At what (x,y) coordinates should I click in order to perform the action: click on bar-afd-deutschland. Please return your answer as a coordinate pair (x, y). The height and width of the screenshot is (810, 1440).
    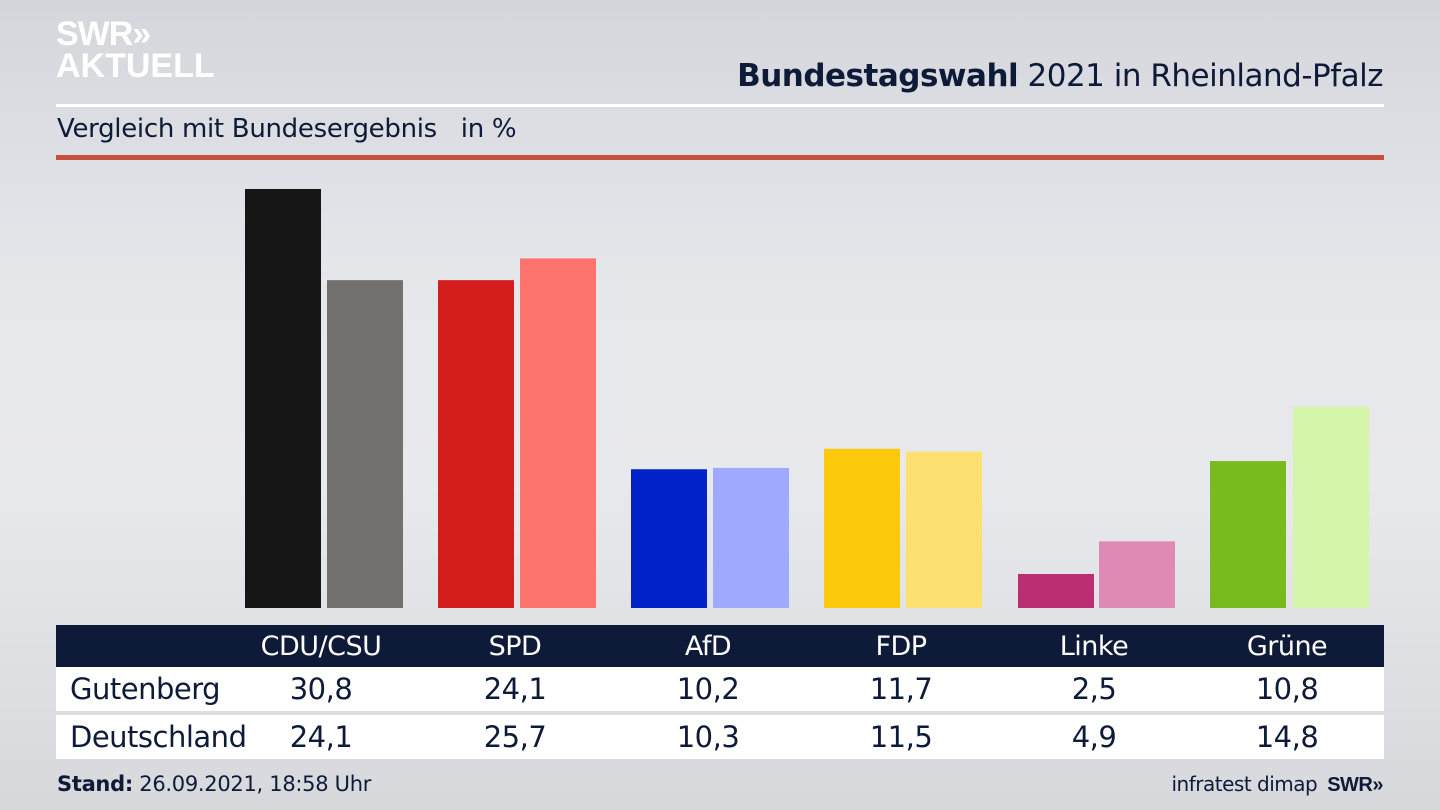
    Looking at the image, I should click on (751, 537).